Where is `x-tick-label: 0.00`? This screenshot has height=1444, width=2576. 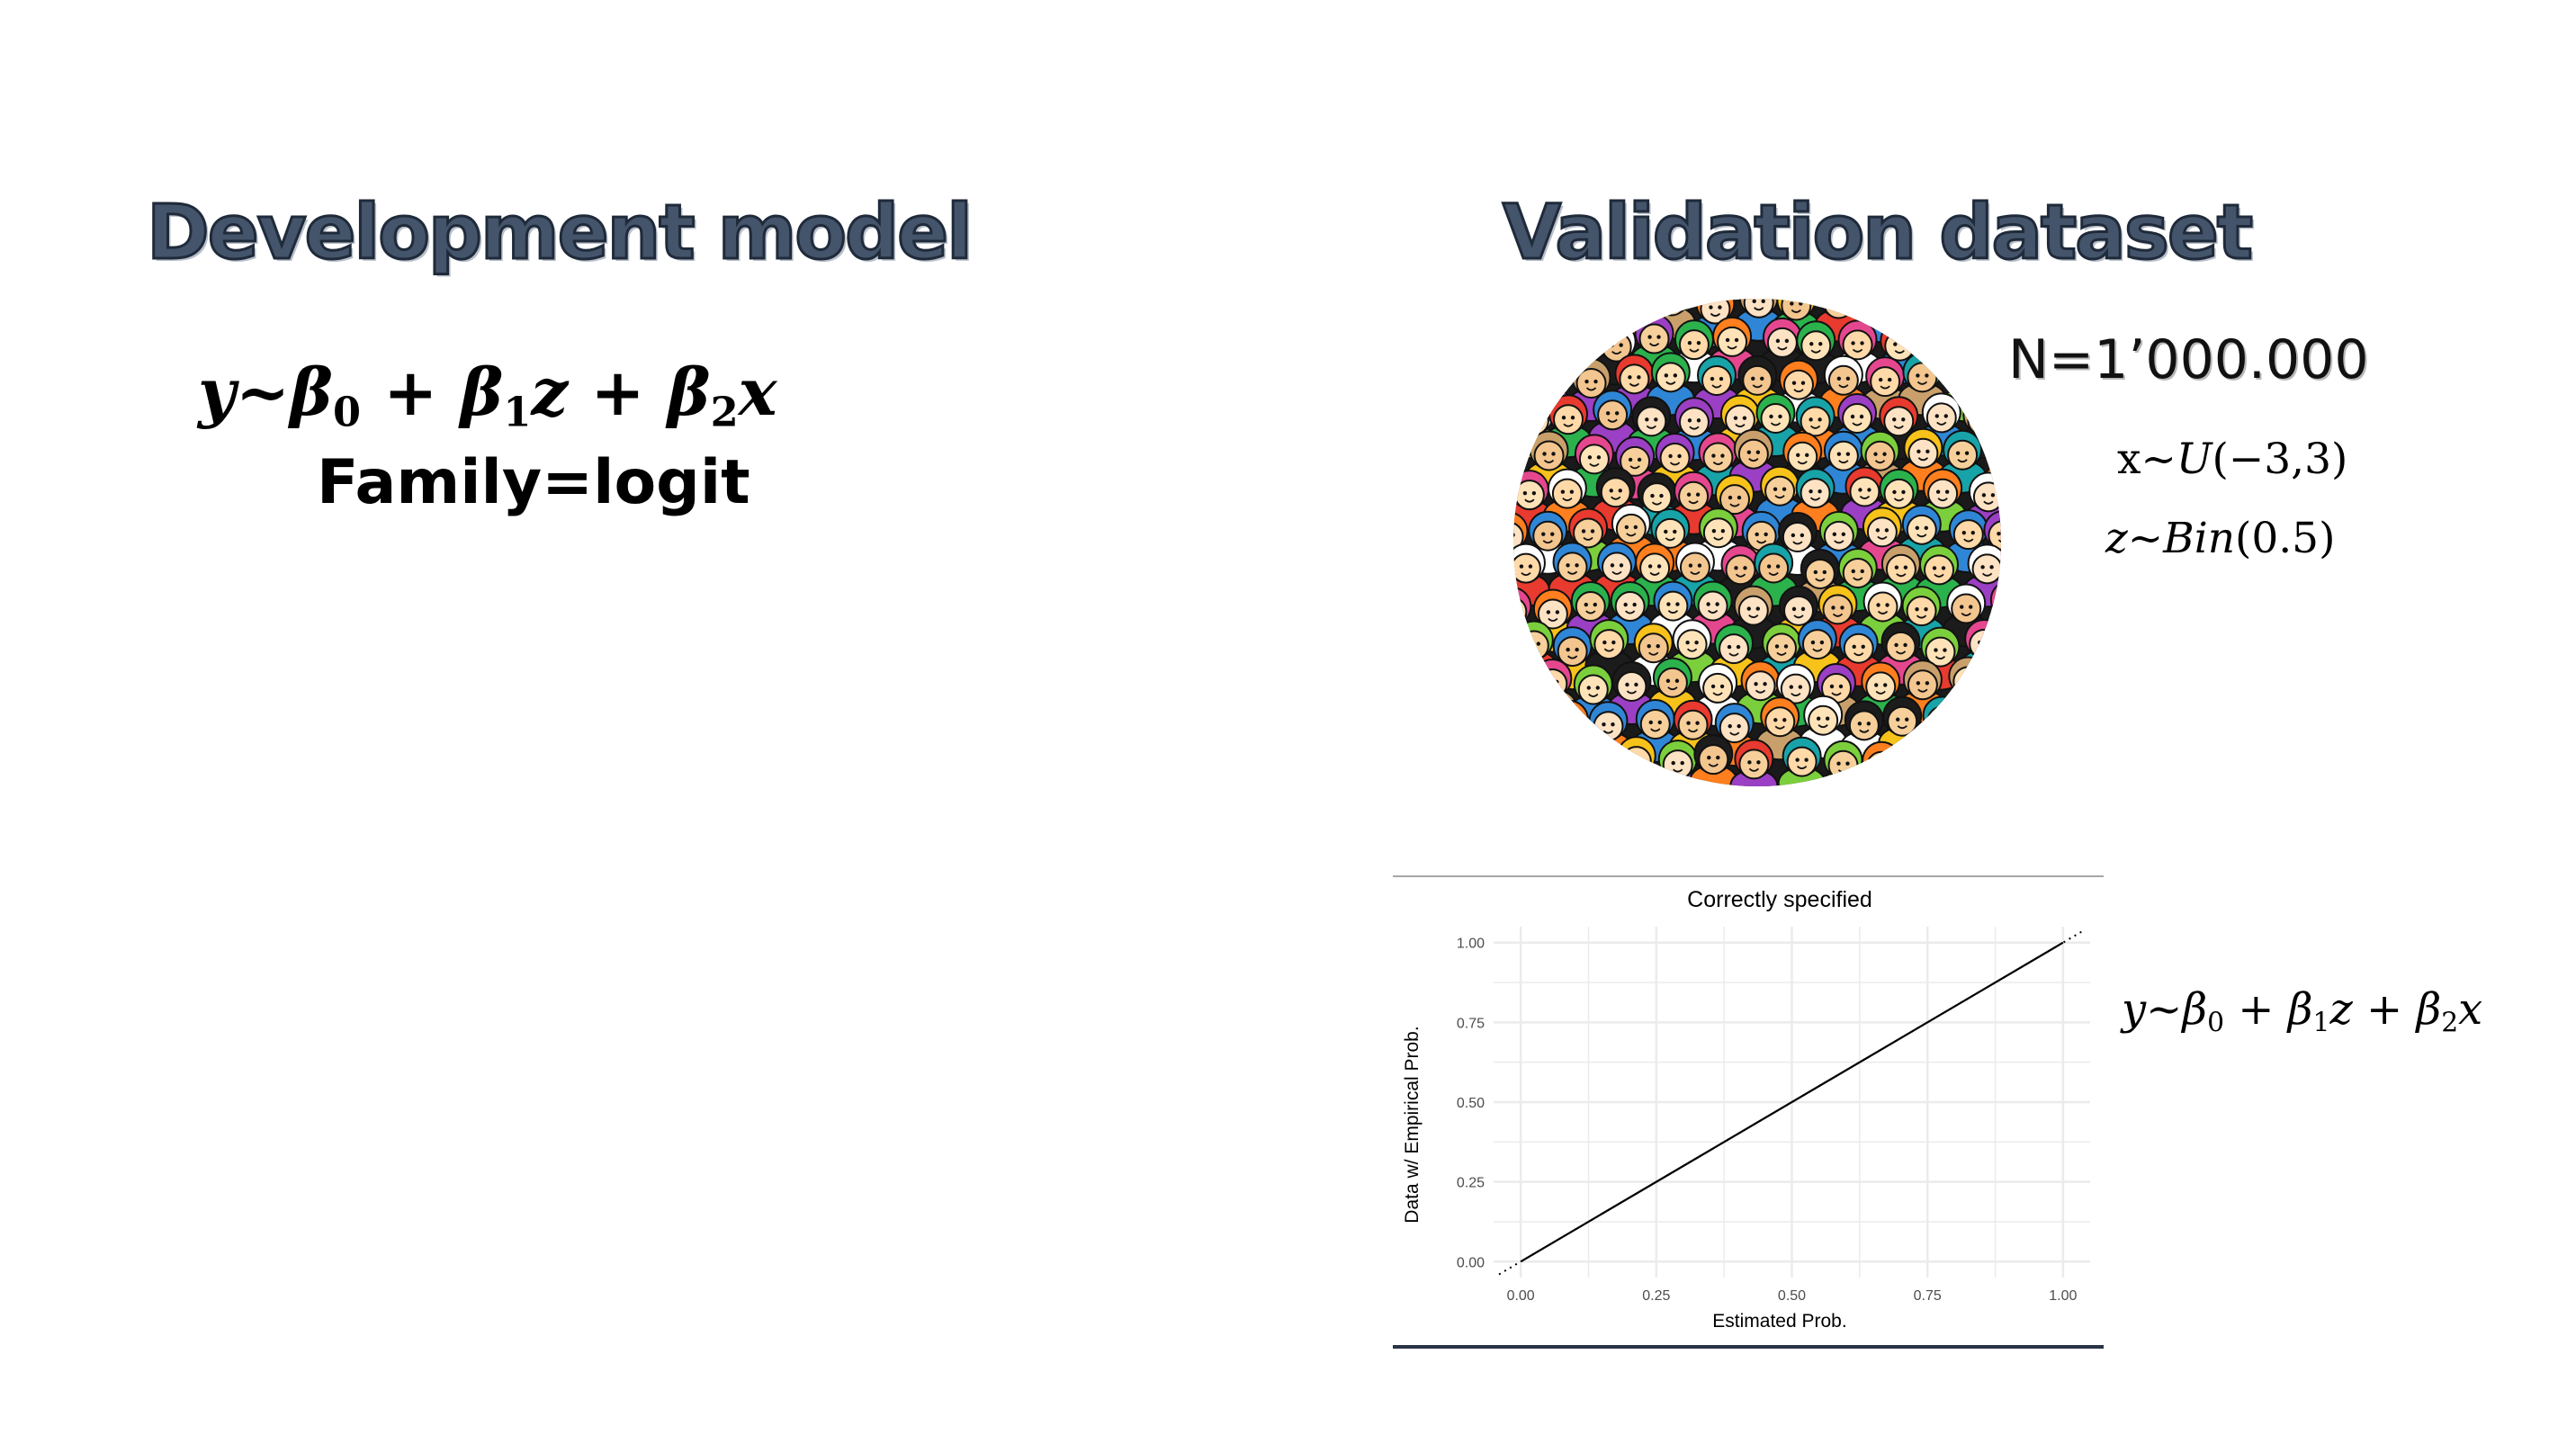 x-tick-label: 0.00 is located at coordinates (1521, 1296).